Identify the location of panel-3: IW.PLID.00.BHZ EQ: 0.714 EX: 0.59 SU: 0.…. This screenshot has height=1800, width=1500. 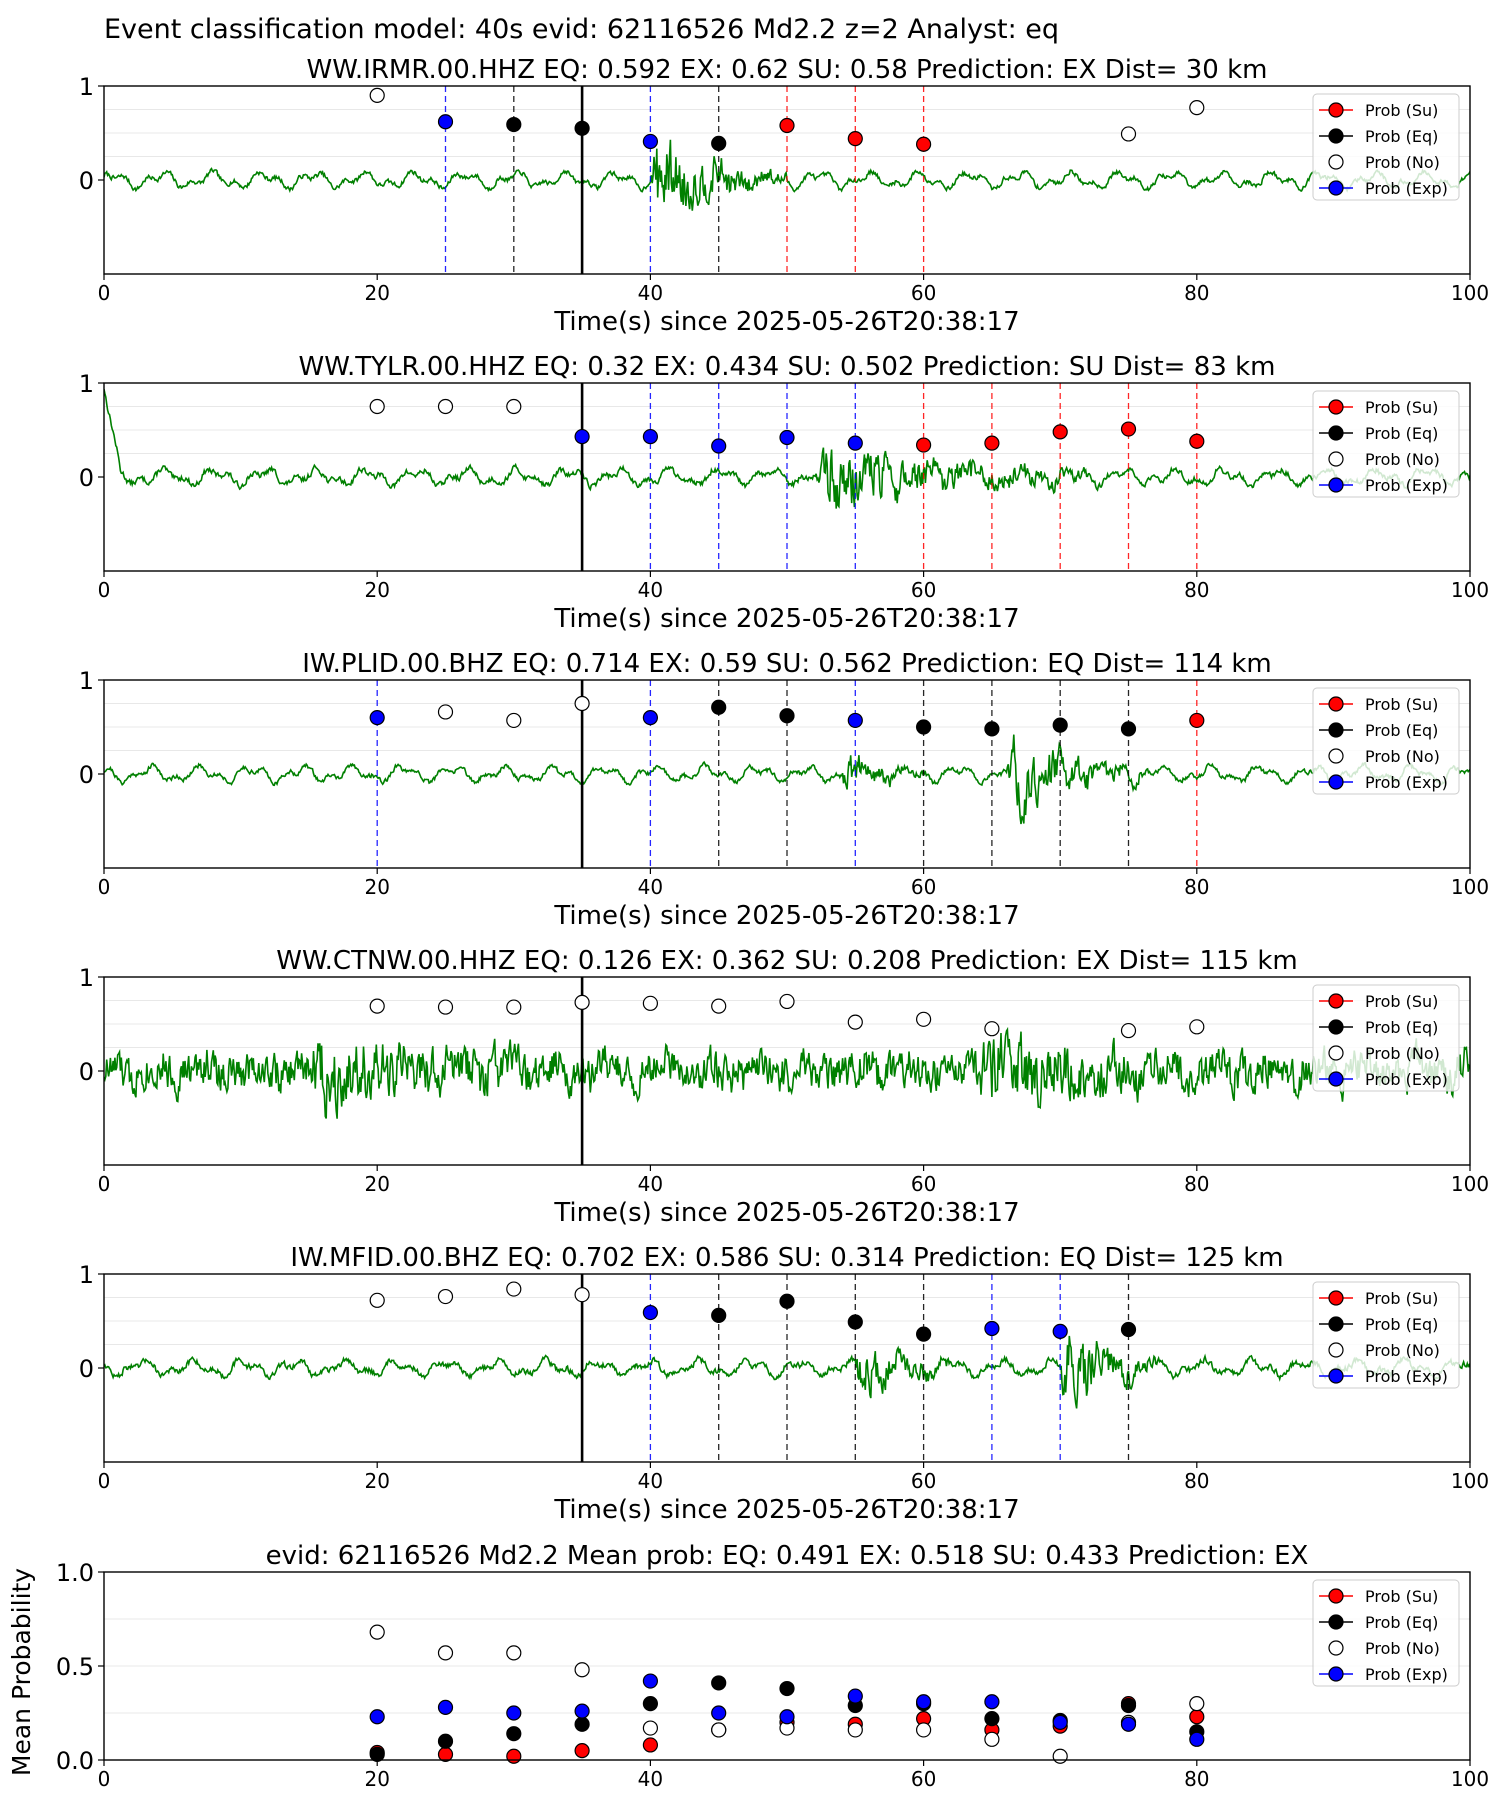
(784, 790).